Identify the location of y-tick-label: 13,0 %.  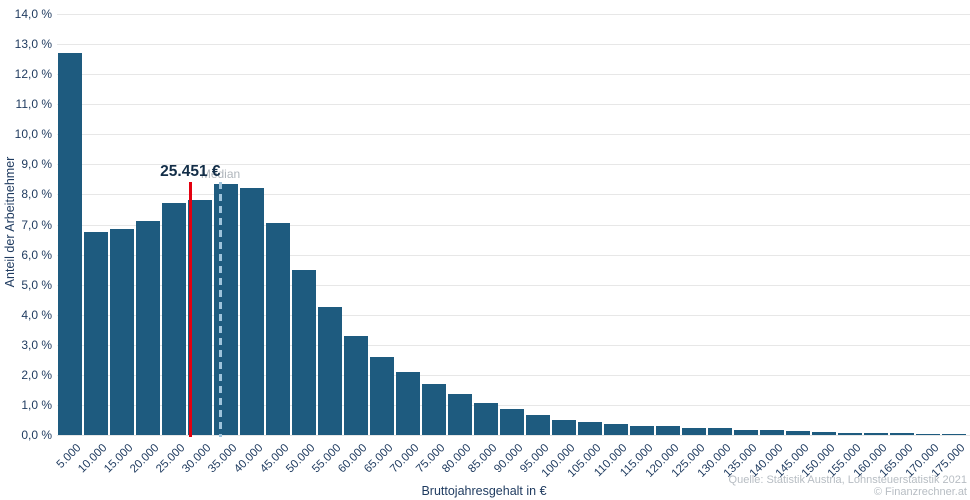
(33, 44).